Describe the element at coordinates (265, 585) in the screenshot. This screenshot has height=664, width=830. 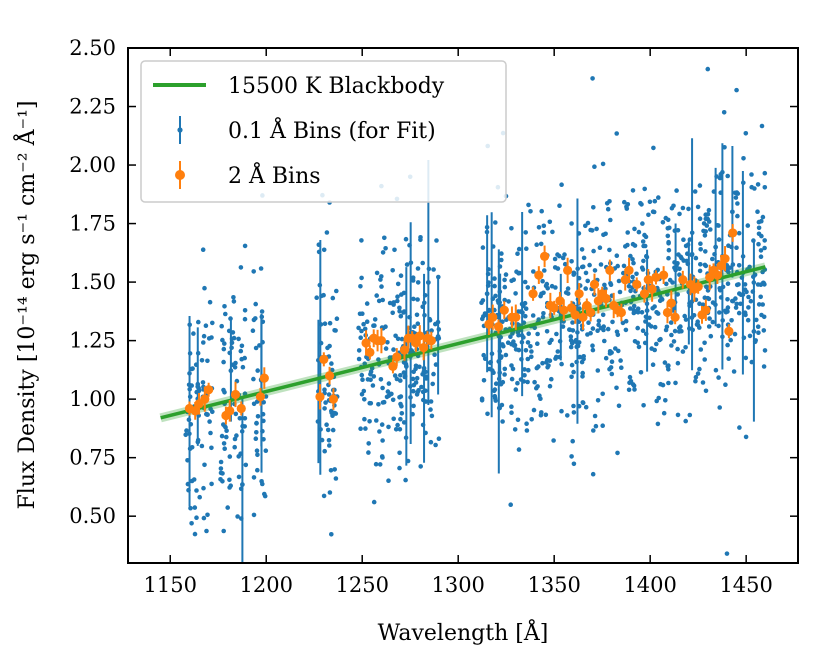
I see `x-tick-label: 1200` at that location.